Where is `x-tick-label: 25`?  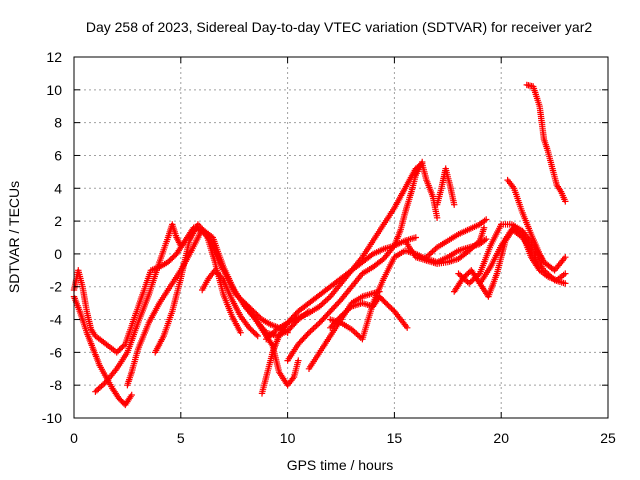 x-tick-label: 25 is located at coordinates (608, 438).